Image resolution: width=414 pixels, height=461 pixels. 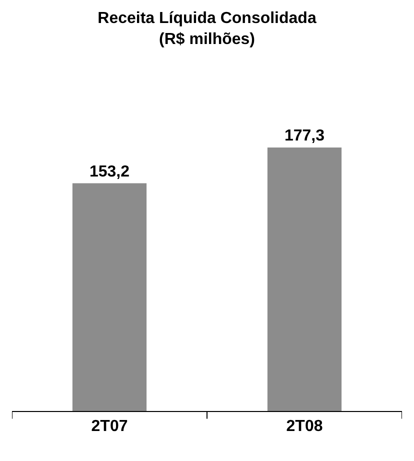 I want to click on data-label: 177,3, so click(x=304, y=135).